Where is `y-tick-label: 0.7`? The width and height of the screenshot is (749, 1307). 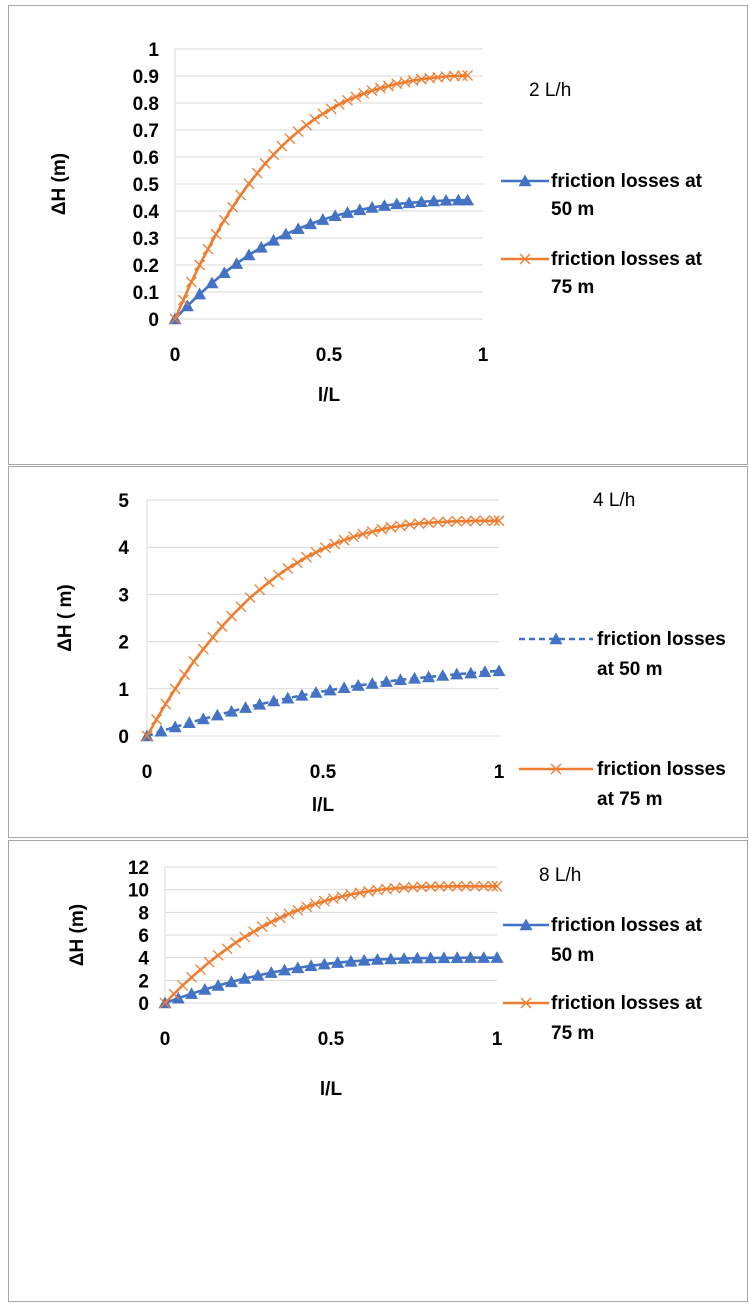
y-tick-label: 0.7 is located at coordinates (146, 131).